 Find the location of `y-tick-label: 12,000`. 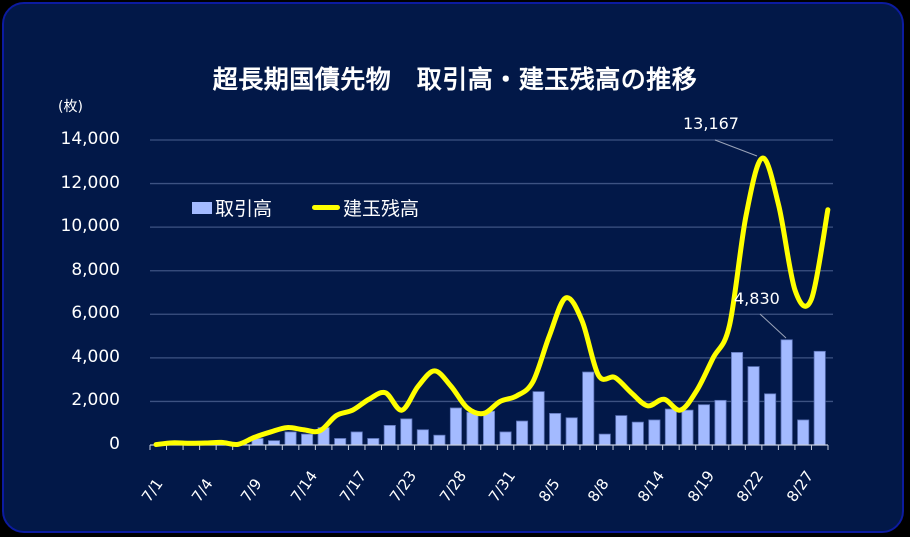

y-tick-label: 12,000 is located at coordinates (90, 182).